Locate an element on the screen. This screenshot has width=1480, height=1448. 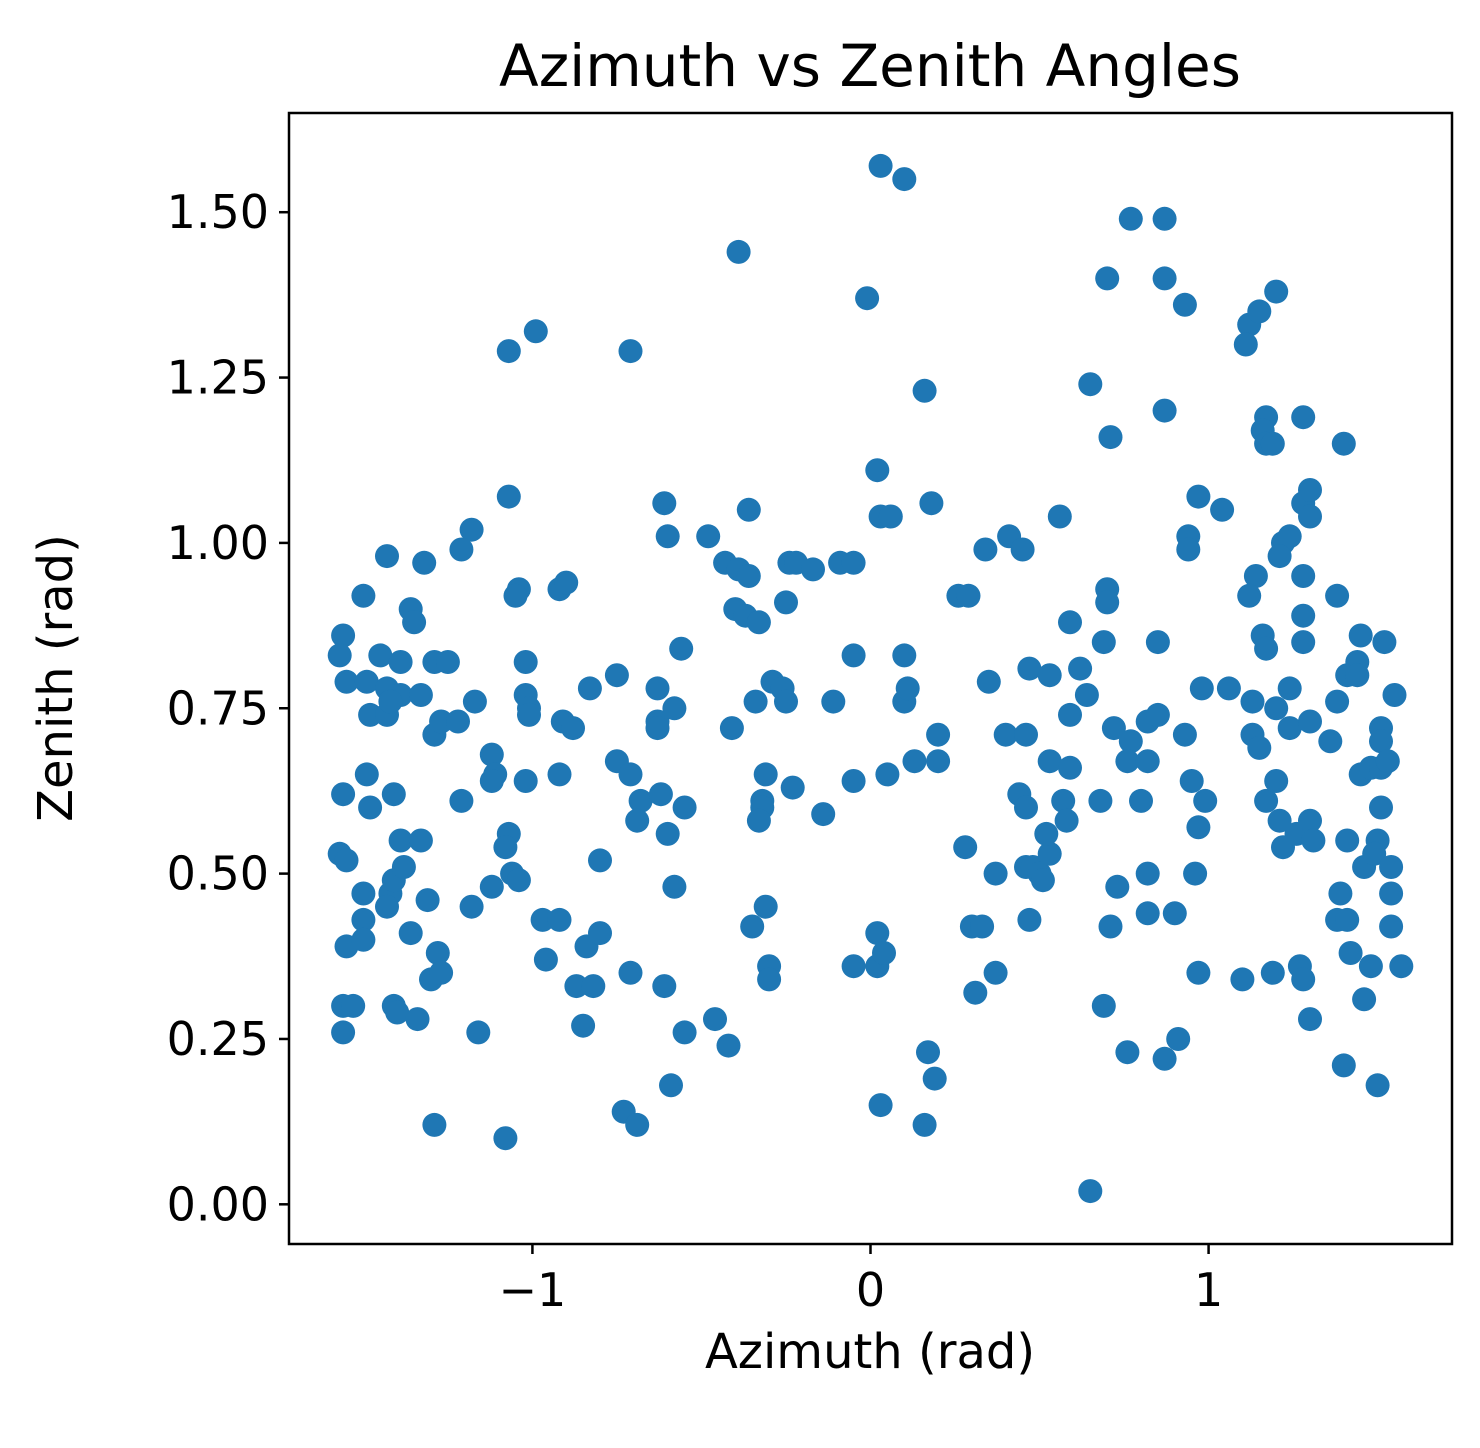
y-axis-ticks: 0.00 0.25 0.50 0.75 1.00 1.25 1.50 is located at coordinates (228, 708).